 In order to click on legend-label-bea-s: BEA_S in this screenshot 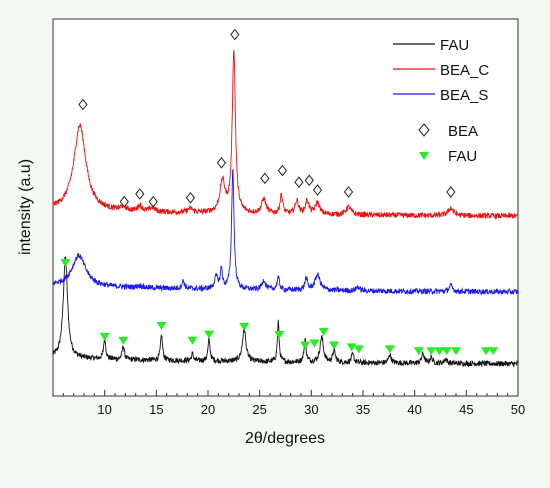, I will do `click(464, 95)`.